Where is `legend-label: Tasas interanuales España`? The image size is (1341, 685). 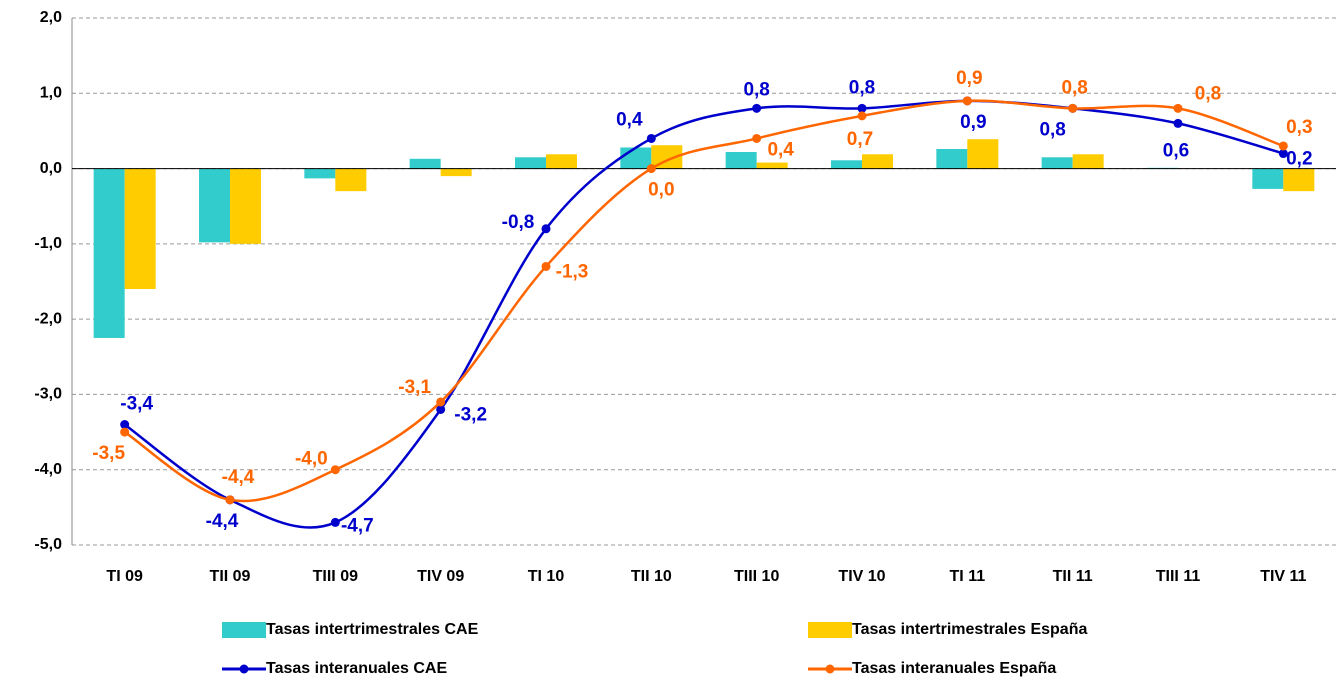
legend-label: Tasas interanuales España is located at coordinates (954, 668).